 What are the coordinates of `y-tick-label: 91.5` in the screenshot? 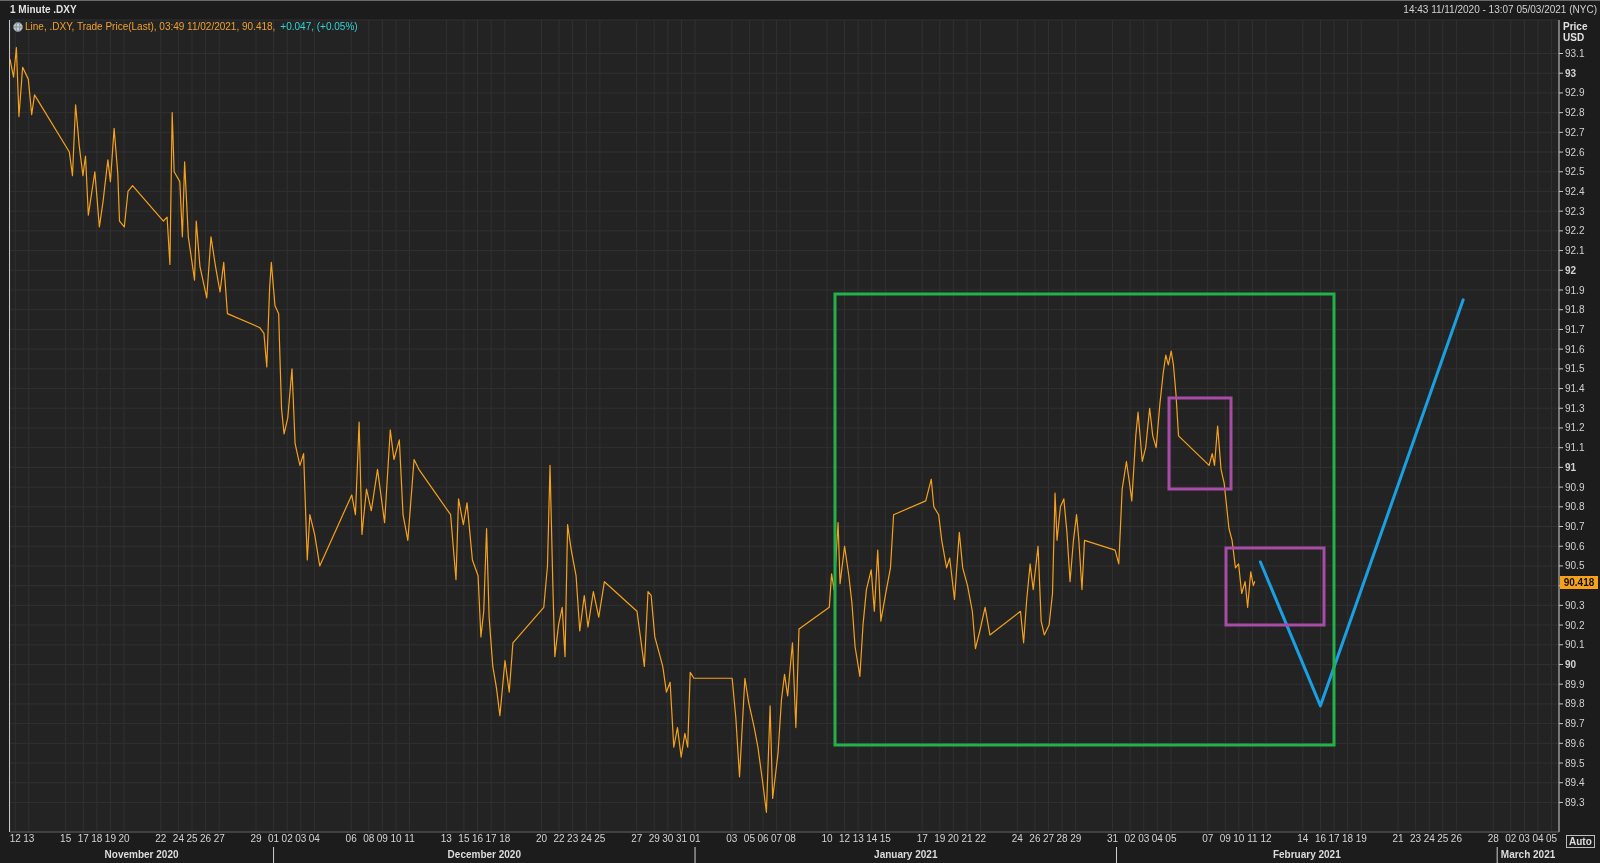 It's located at (1575, 369).